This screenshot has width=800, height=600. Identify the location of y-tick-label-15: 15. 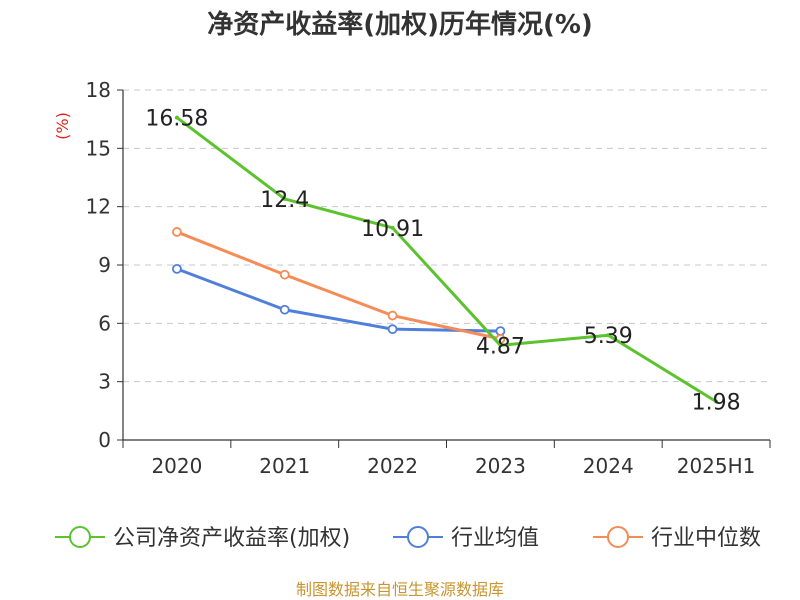
(98, 148).